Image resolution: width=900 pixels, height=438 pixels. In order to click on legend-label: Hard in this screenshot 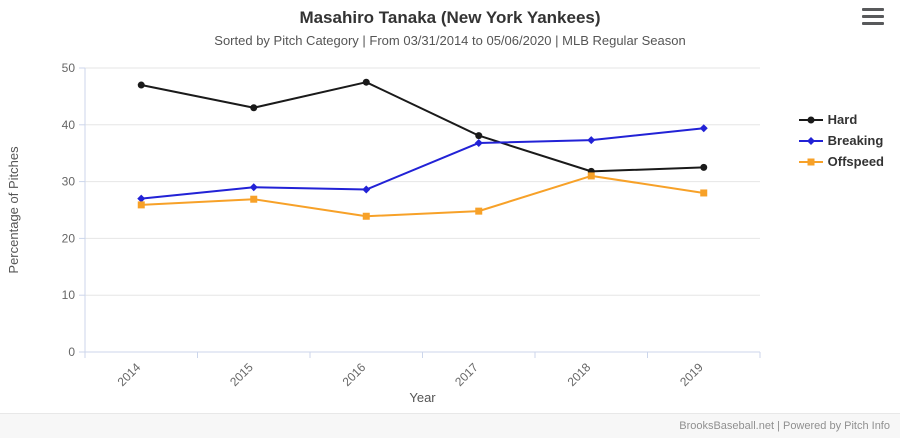, I will do `click(842, 119)`.